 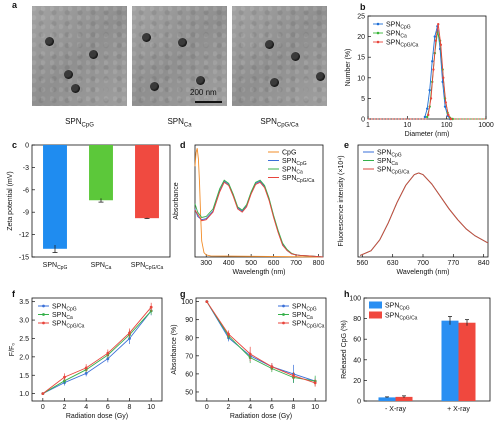 What do you see at coordinates (130, 407) in the screenshot?
I see `x-tick-label: 8` at bounding box center [130, 407].